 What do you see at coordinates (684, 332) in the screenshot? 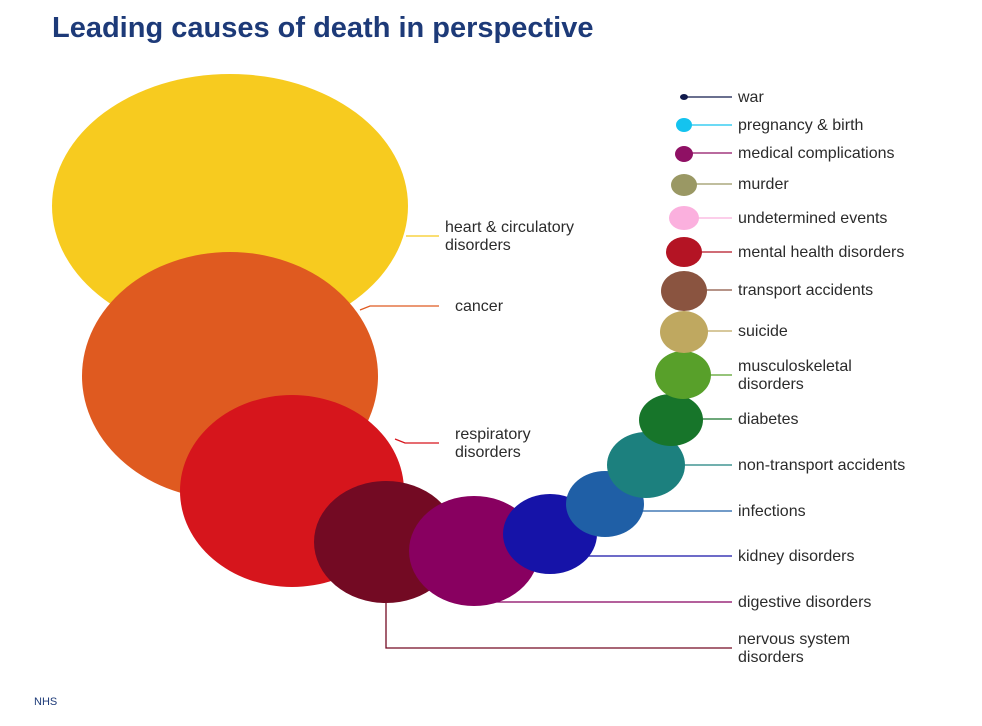
I see `bubble-suicide` at bounding box center [684, 332].